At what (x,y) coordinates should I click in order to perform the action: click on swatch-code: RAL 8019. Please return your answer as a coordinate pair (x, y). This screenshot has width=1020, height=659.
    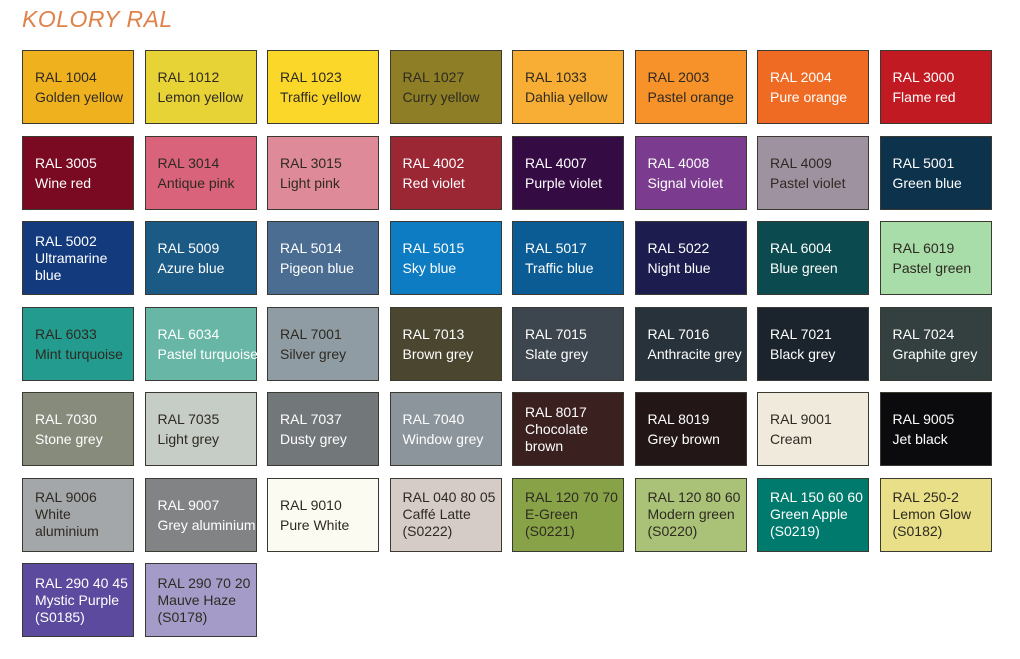
    Looking at the image, I should click on (678, 419).